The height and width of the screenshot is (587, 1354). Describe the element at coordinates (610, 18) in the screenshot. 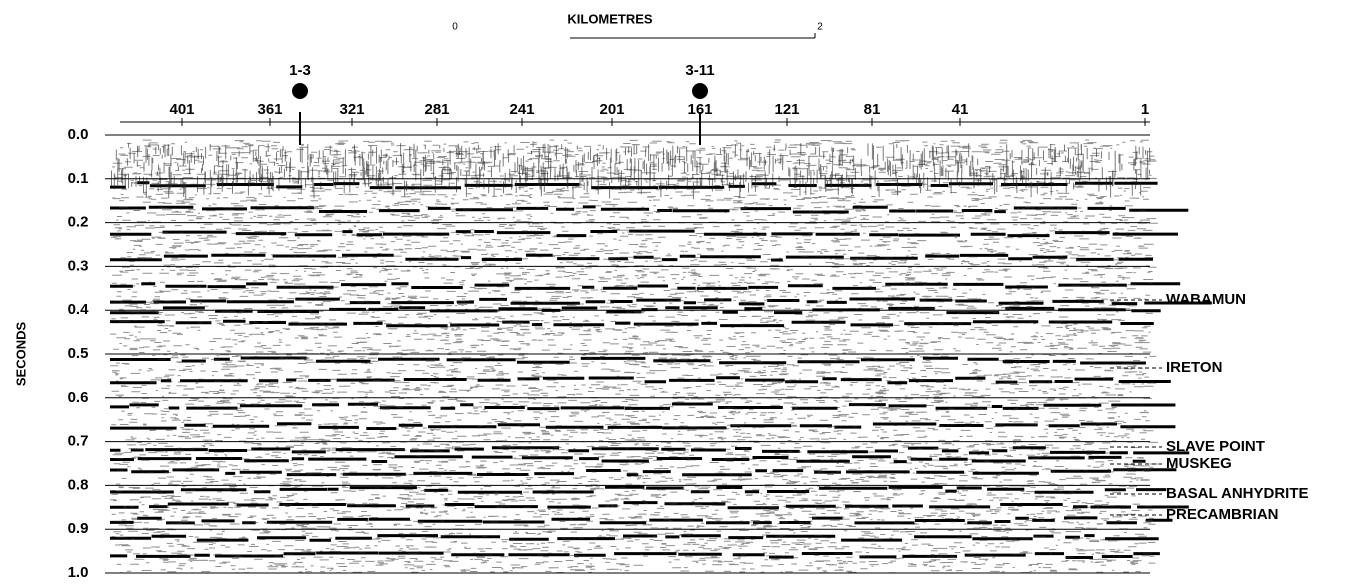

I see `scale-title: KILOMETRES` at that location.